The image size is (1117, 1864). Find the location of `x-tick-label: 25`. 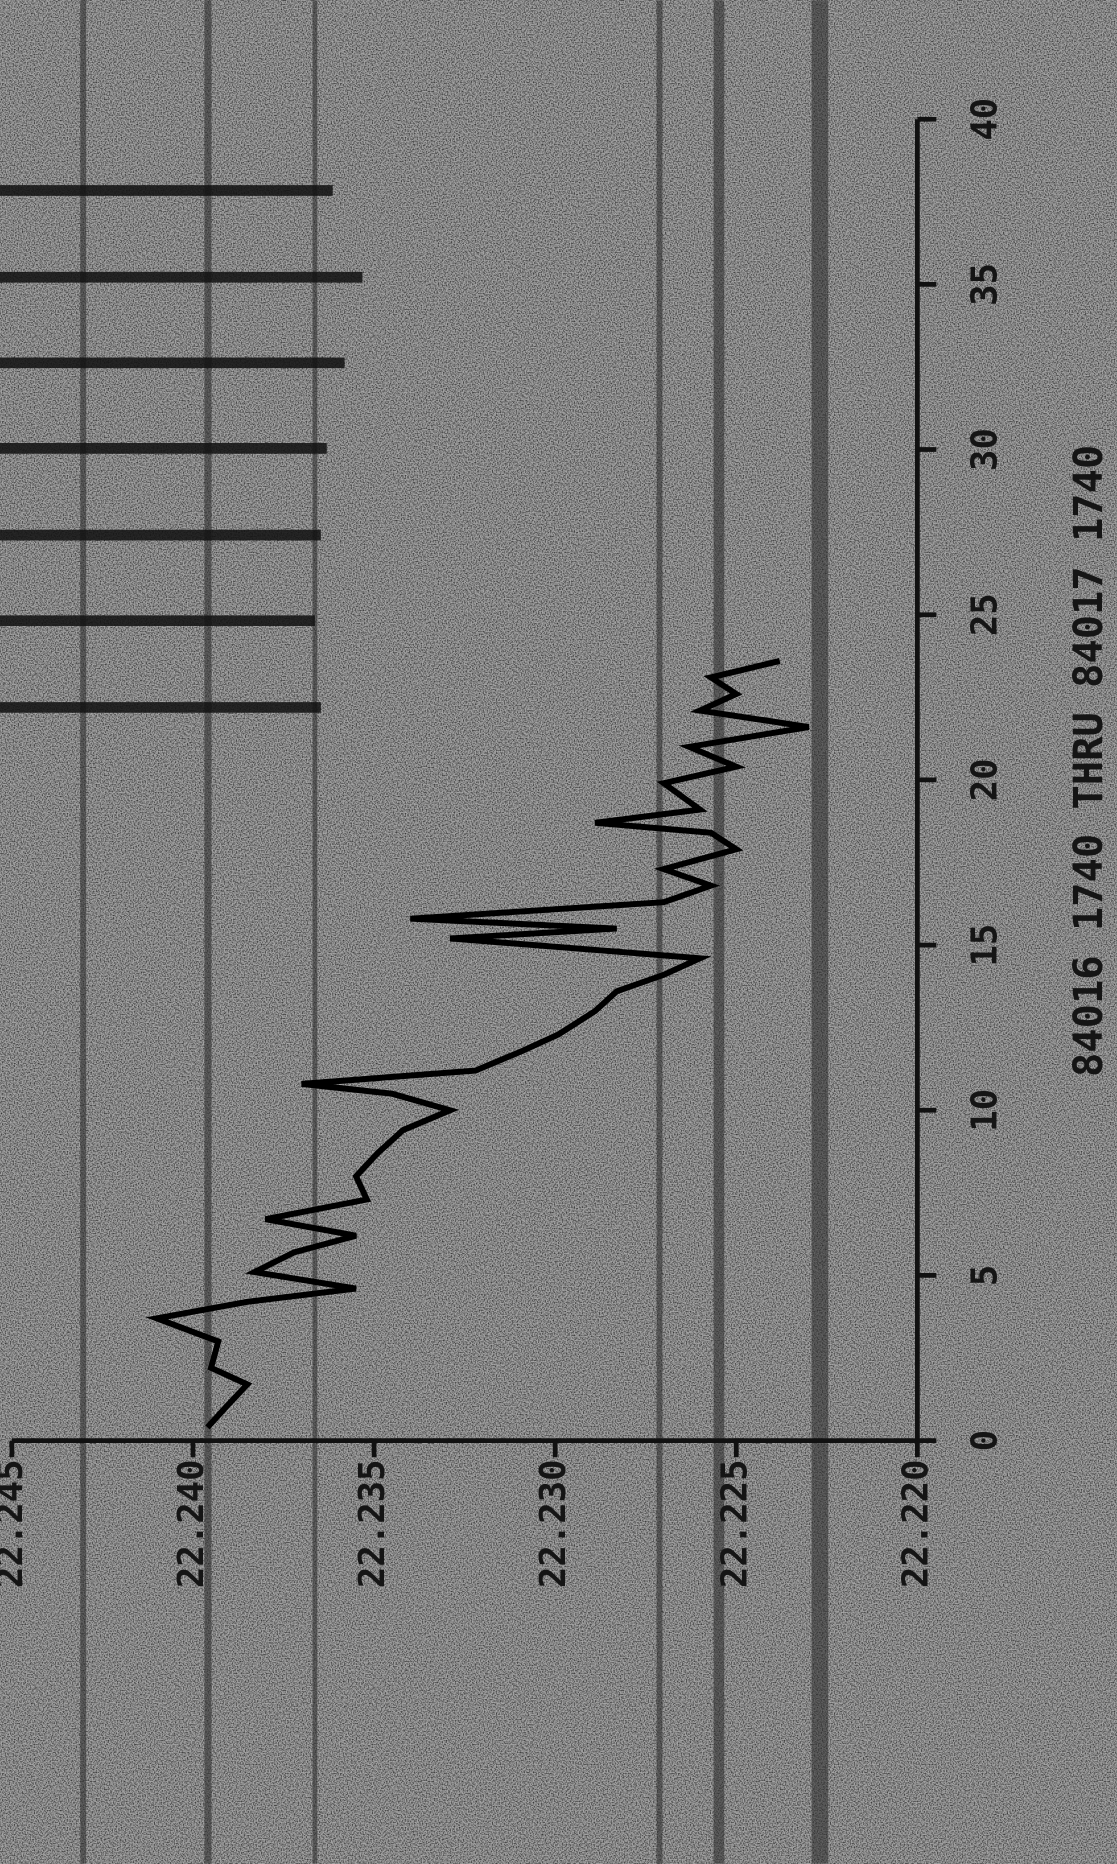

x-tick-label: 25 is located at coordinates (984, 614).